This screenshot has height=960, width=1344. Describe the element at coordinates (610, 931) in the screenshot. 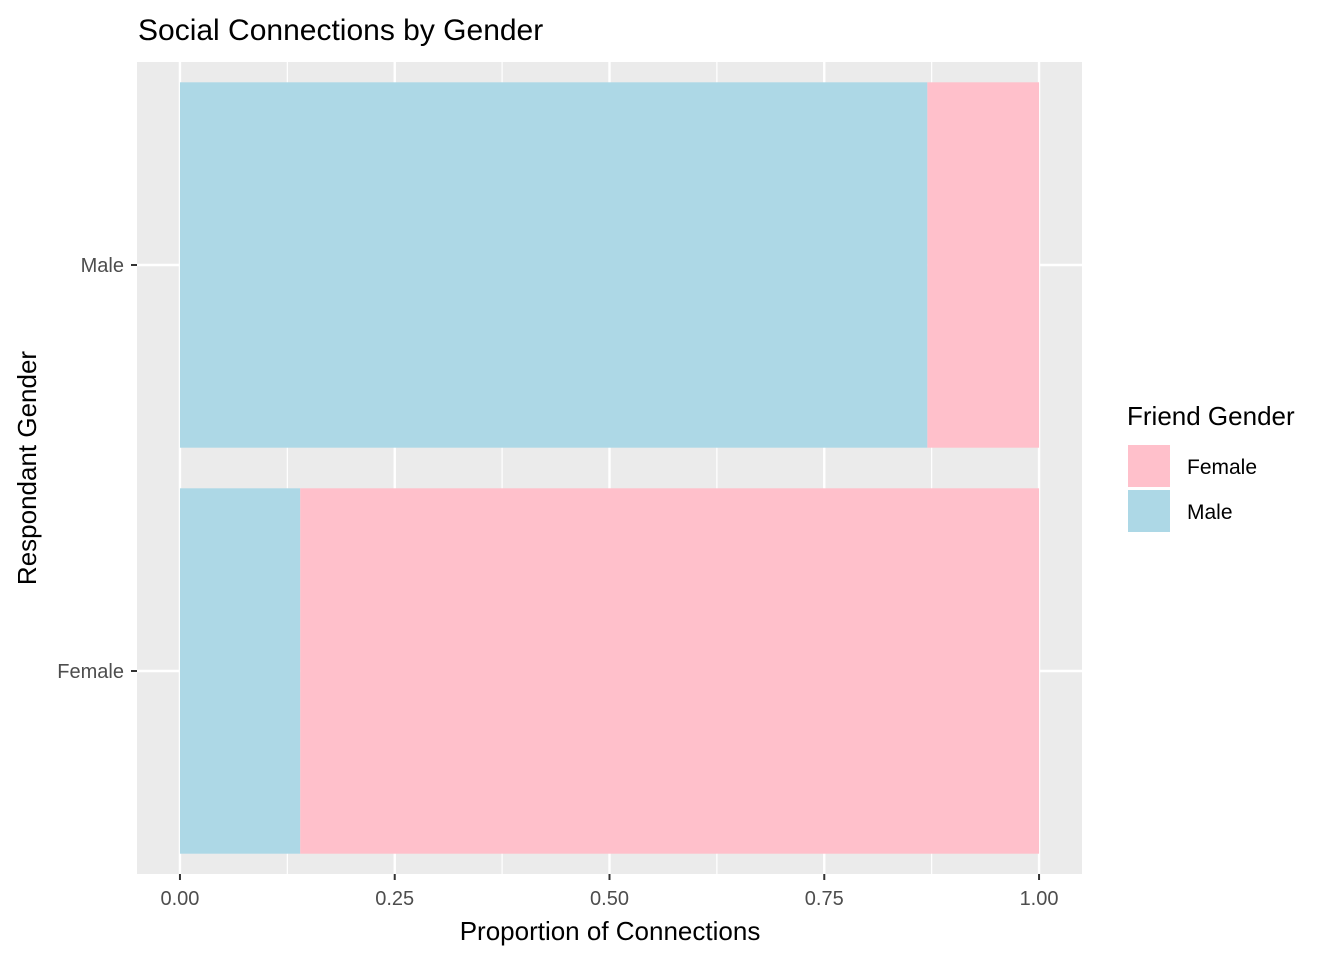

I see `x-axis-title: Proportion of Connections` at that location.